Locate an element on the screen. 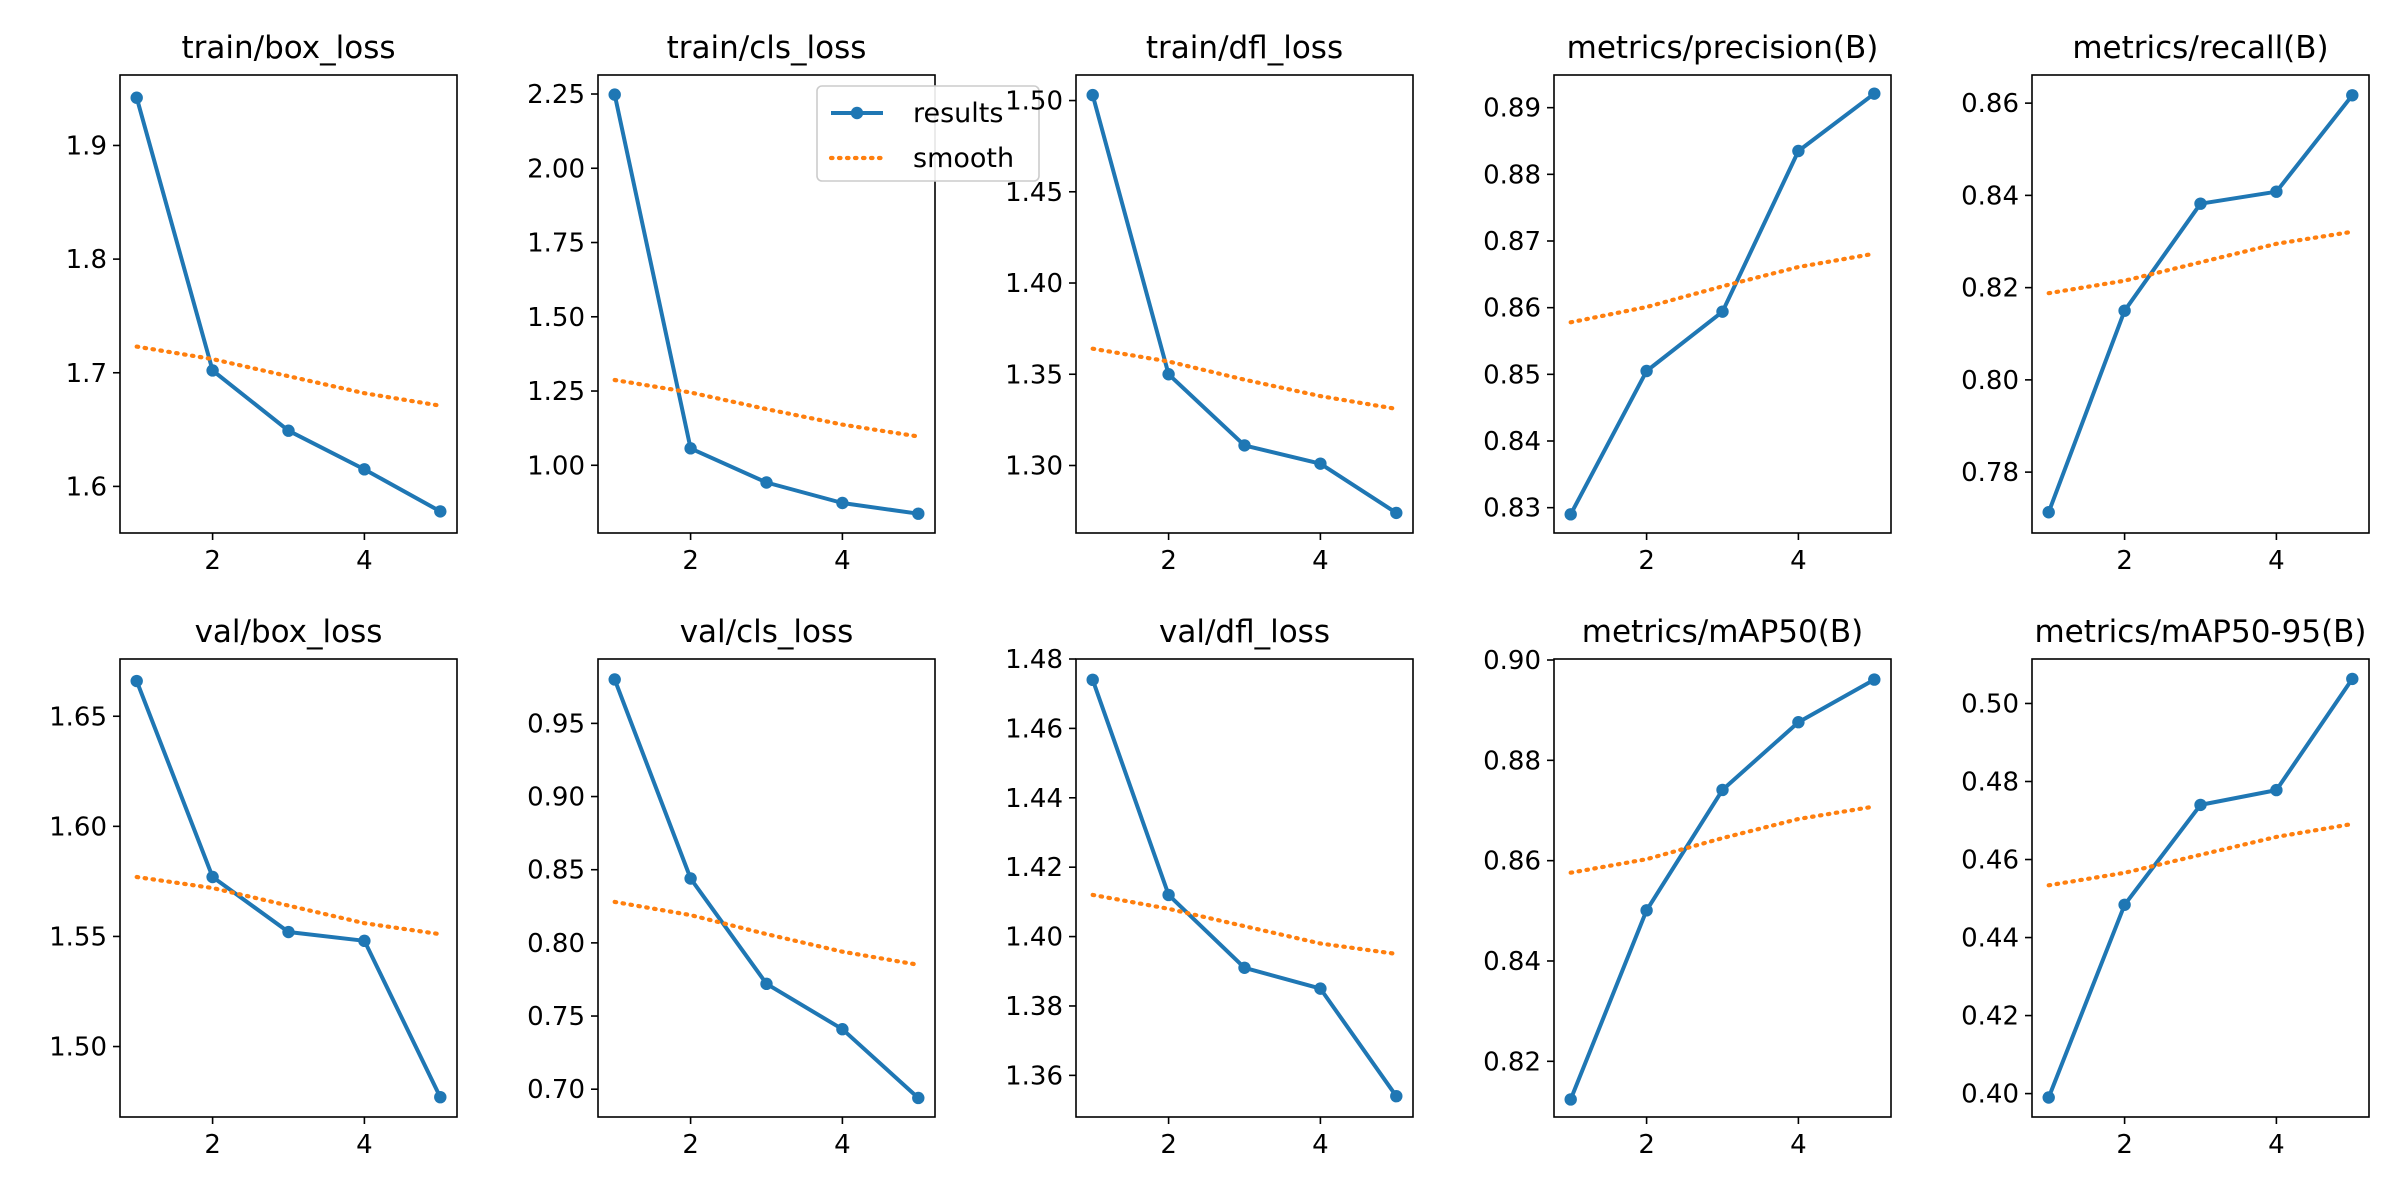 This screenshot has width=2400, height=1200. chart-title: train/dfl_loss is located at coordinates (1244, 48).